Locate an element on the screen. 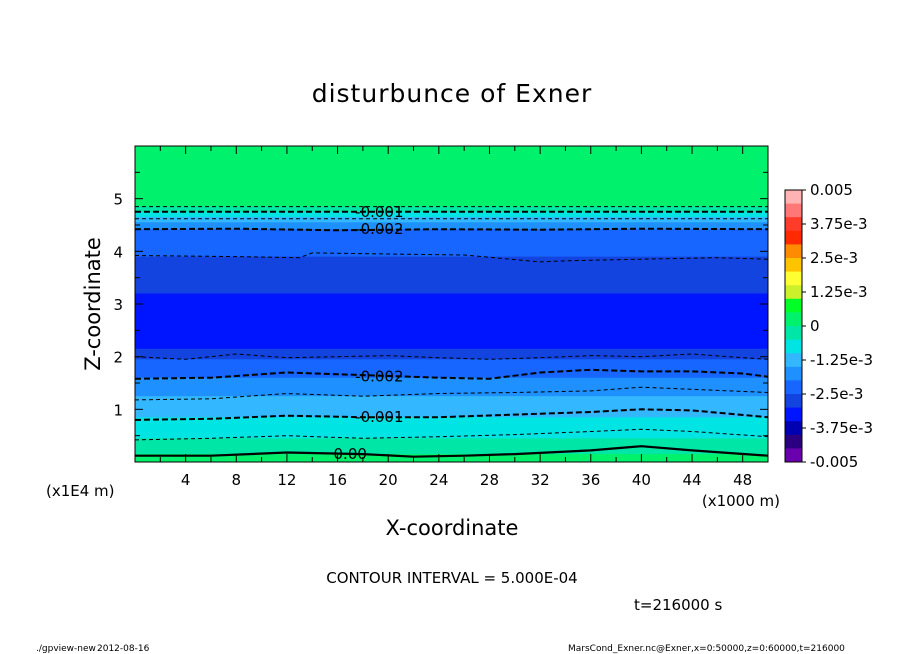 The height and width of the screenshot is (654, 904). x-unit-label: (x1000 m) is located at coordinates (741, 501).